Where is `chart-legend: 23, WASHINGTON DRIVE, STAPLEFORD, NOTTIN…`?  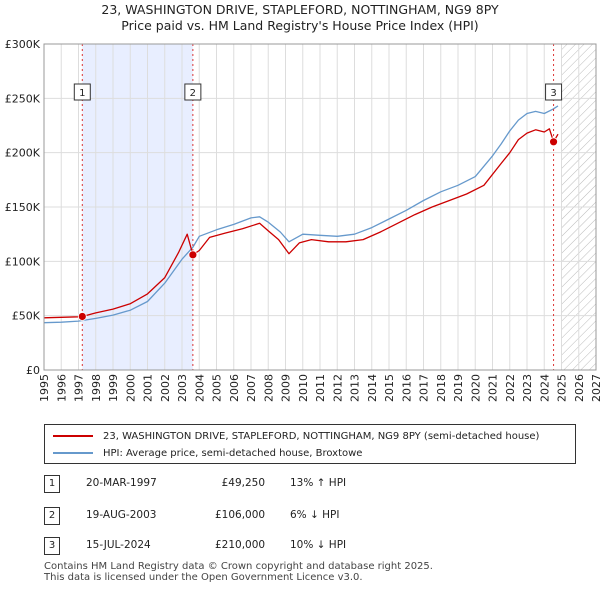
chart-legend: 23, WASHINGTON DRIVE, STAPLEFORD, NOTTIN… is located at coordinates (310, 444).